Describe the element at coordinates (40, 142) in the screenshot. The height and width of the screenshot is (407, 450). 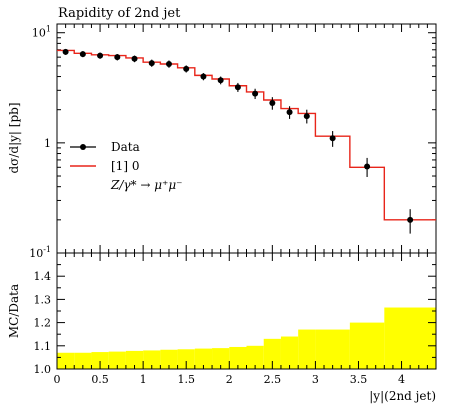
I see `main-y-tick-labels: 10⁻¹ 1 10¹` at that location.